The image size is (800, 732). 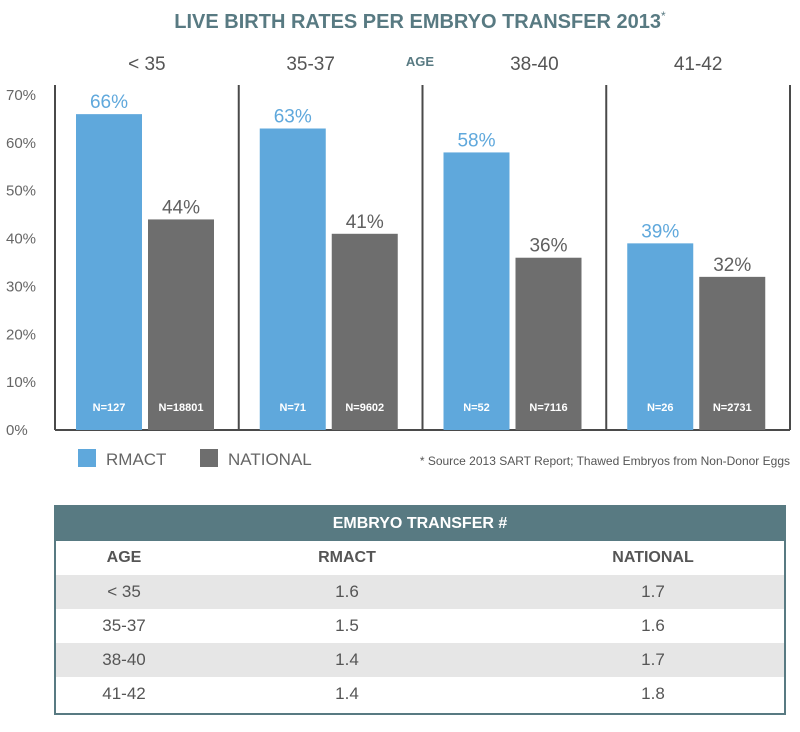 What do you see at coordinates (21, 239) in the screenshot?
I see `y-tick-label: 40%` at bounding box center [21, 239].